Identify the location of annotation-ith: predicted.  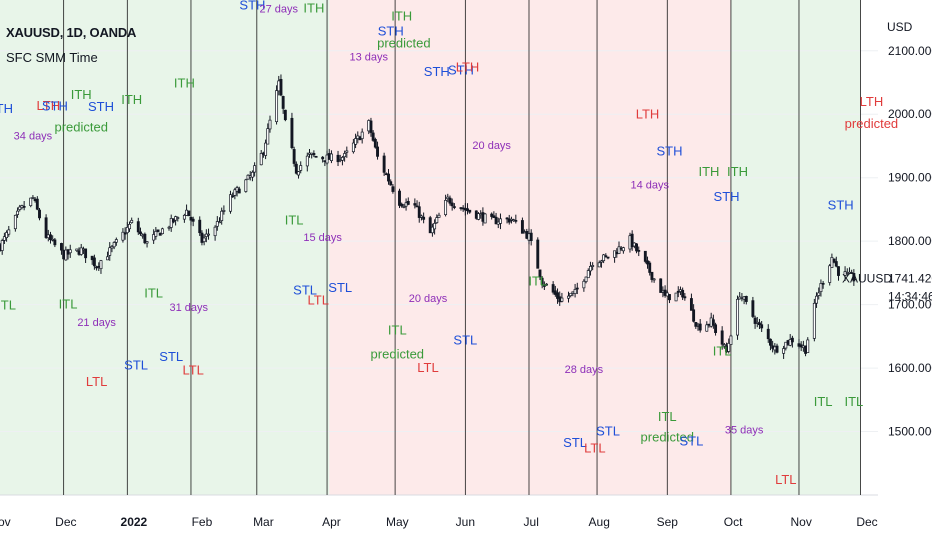
(403, 43).